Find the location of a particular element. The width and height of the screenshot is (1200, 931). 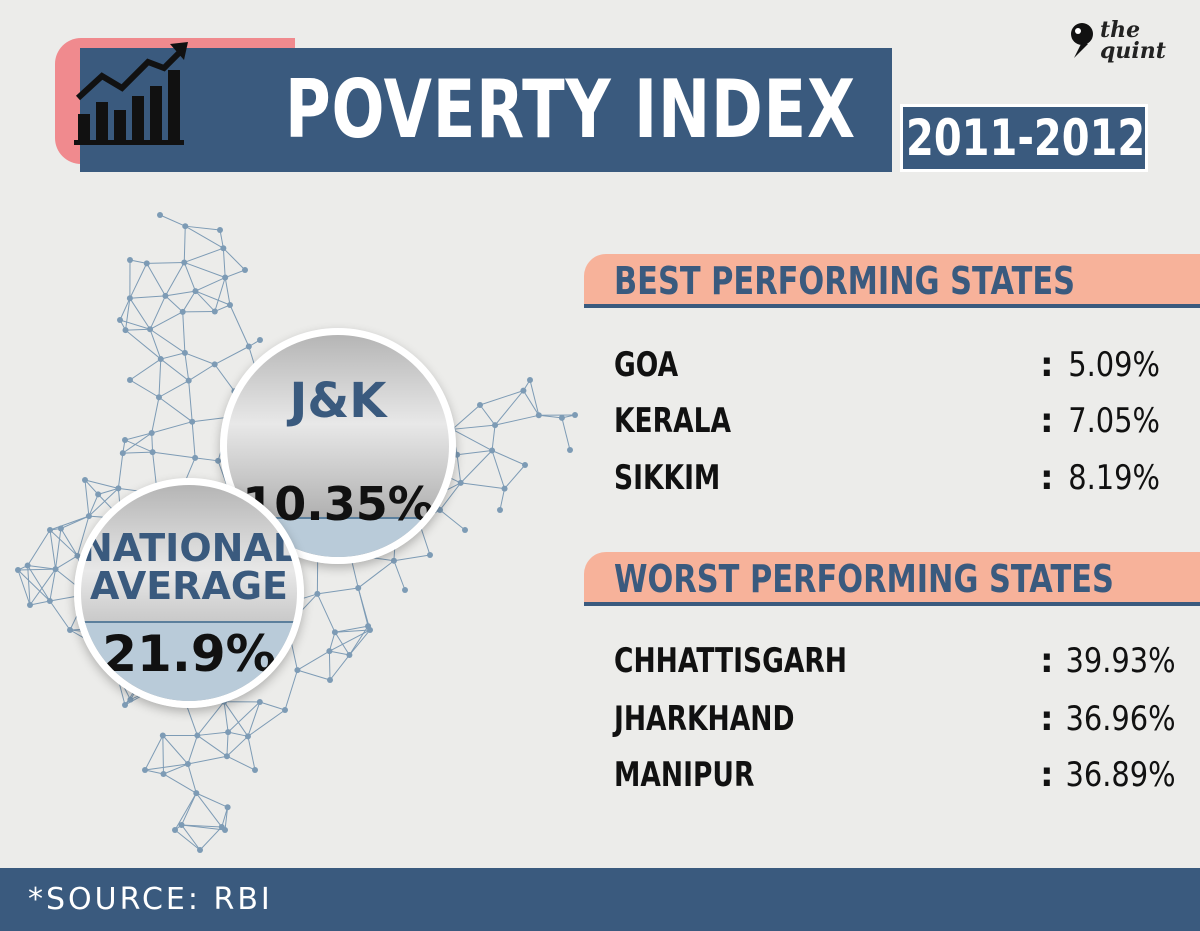

state-name: KERALA is located at coordinates (673, 421).